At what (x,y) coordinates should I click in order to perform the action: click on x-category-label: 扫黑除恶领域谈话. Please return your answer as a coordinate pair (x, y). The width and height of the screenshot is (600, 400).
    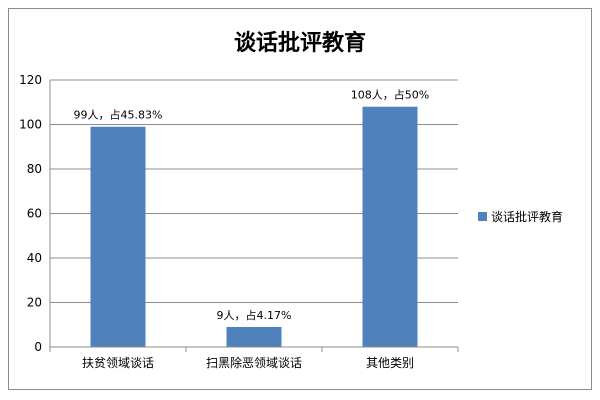
    Looking at the image, I should click on (254, 362).